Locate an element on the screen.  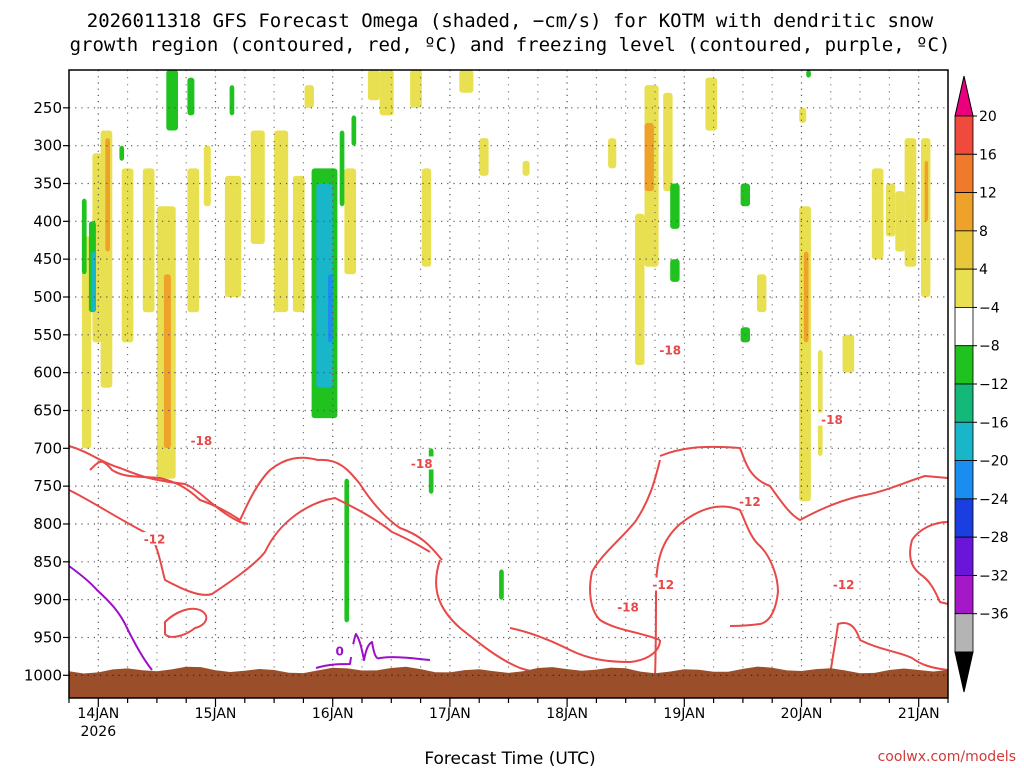
dendritic-contour-1-label: -18 is located at coordinates (202, 441).